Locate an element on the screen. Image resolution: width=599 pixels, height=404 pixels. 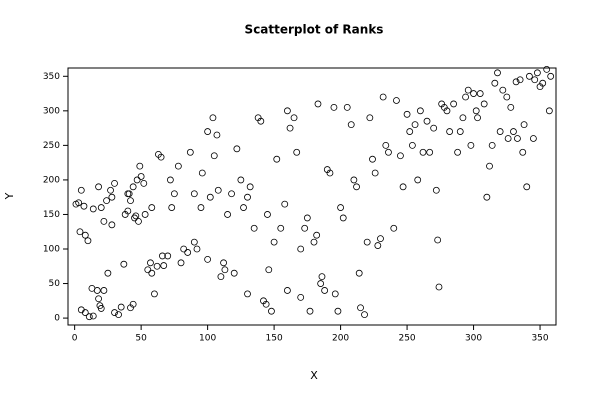
x-tick-label: 250 is located at coordinates (406, 339).